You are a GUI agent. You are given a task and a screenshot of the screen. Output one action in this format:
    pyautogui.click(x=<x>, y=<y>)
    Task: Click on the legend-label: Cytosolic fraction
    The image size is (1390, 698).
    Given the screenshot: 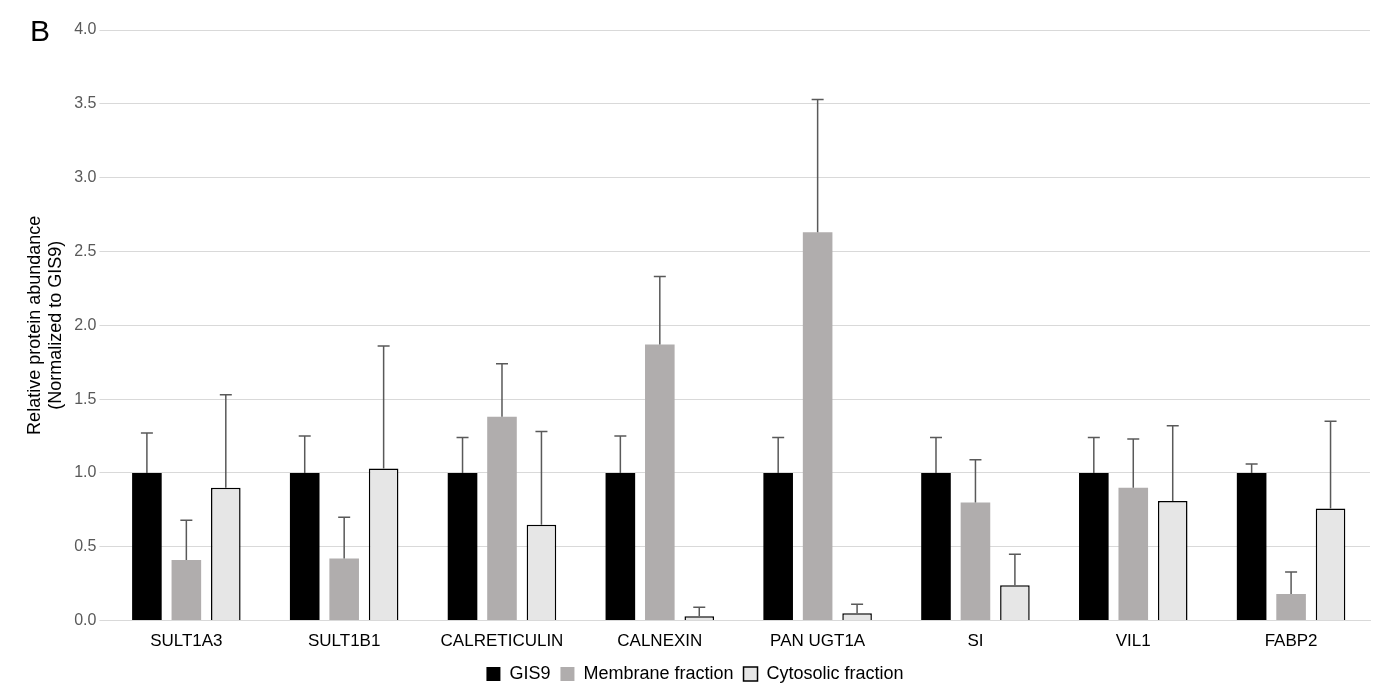 What is the action you would take?
    pyautogui.click(x=835, y=672)
    